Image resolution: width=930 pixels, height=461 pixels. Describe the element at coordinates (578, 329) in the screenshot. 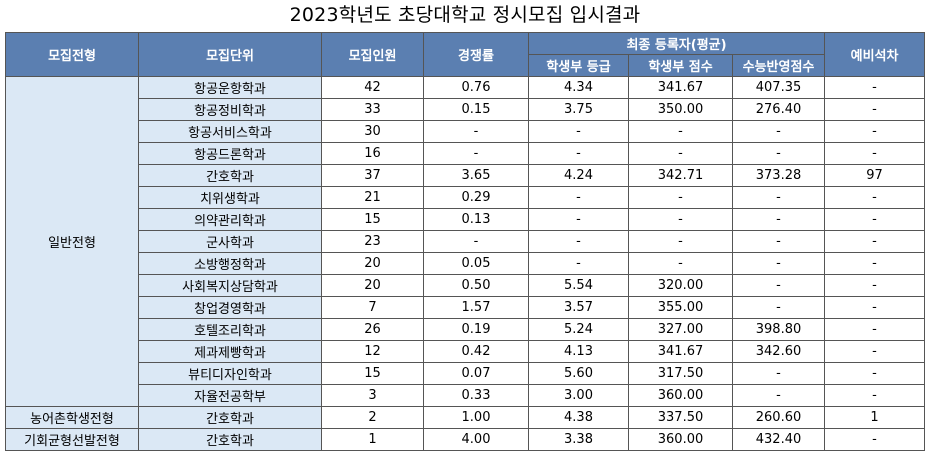

I see `grade-cell: 5.24` at that location.